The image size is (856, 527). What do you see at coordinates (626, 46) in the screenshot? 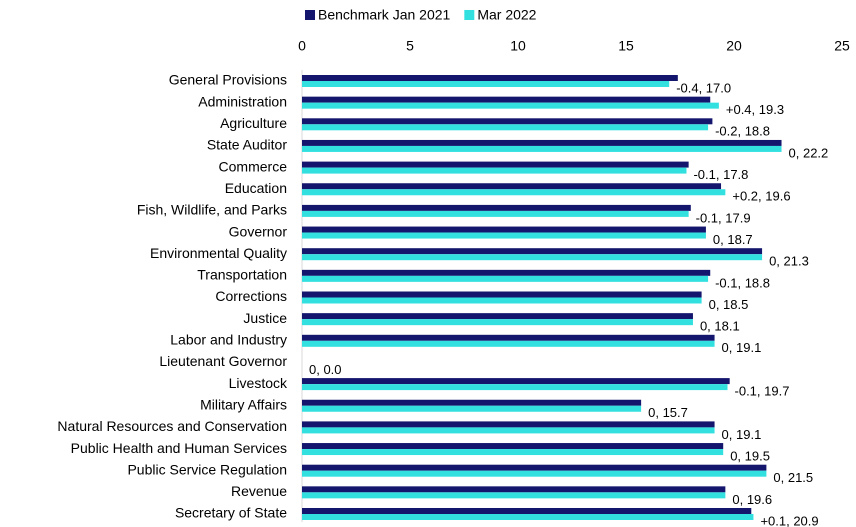
I see `x-tick-label: 15` at bounding box center [626, 46].